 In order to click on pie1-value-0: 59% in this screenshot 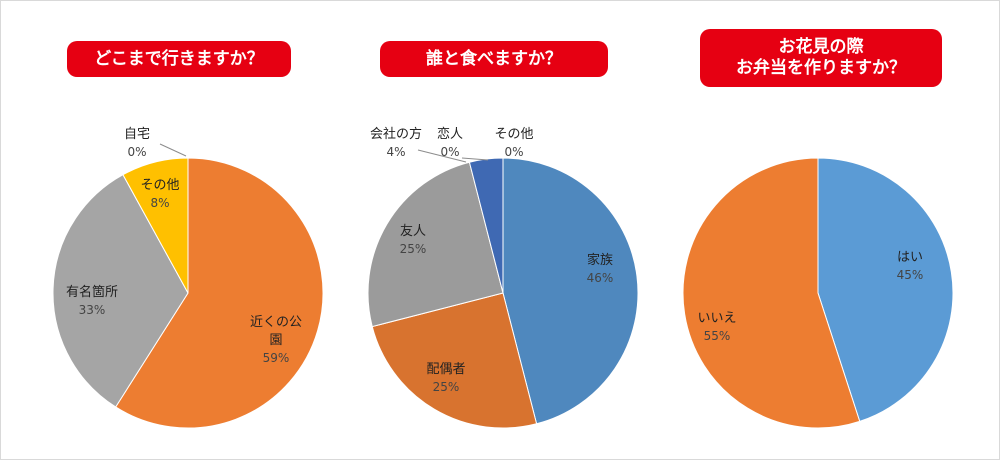, I will do `click(276, 358)`.